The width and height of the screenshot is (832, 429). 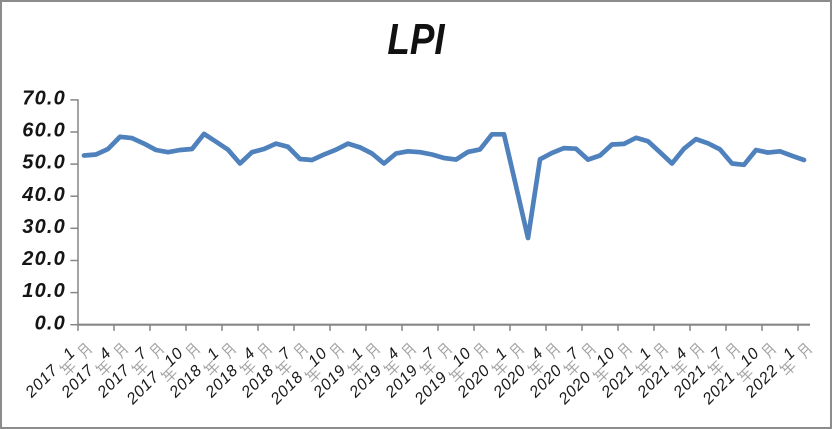 I want to click on svg-text: 60.0, so click(x=44, y=131).